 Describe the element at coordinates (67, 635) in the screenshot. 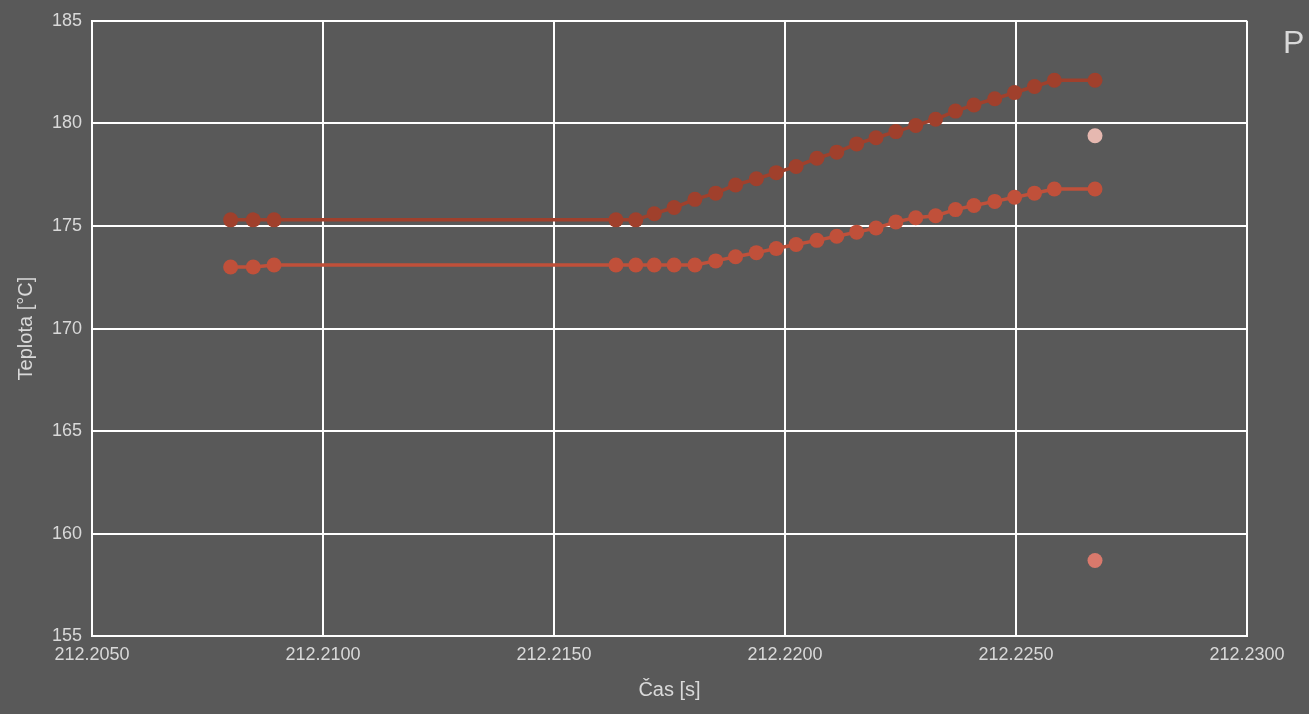

I see `y-tick-label: 155` at that location.